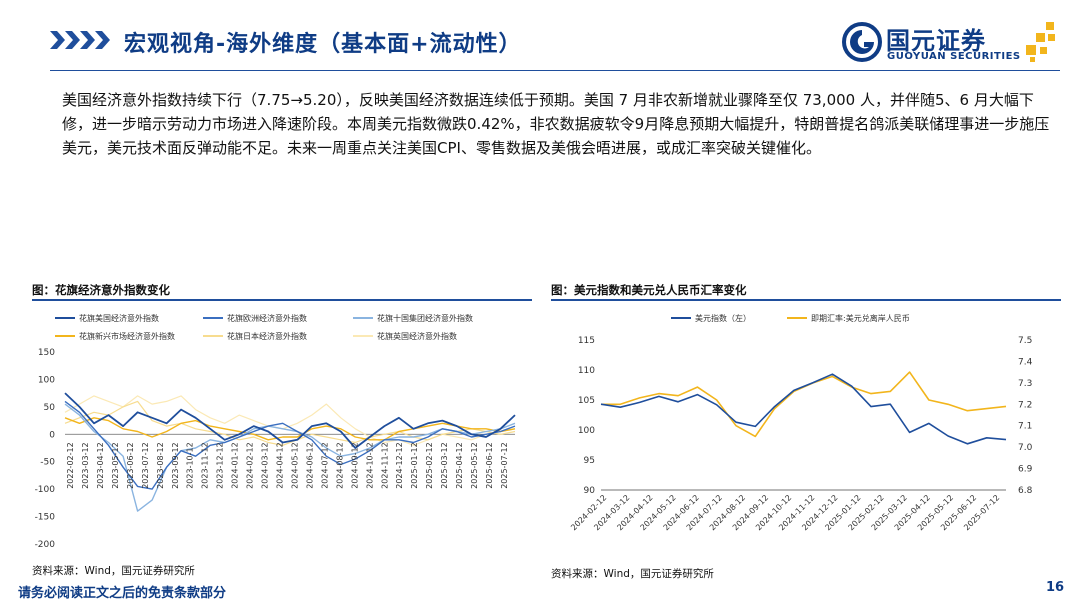 Image resolution: width=1080 pixels, height=607 pixels. I want to click on right-y-tick-label: 6.9, so click(1025, 470).